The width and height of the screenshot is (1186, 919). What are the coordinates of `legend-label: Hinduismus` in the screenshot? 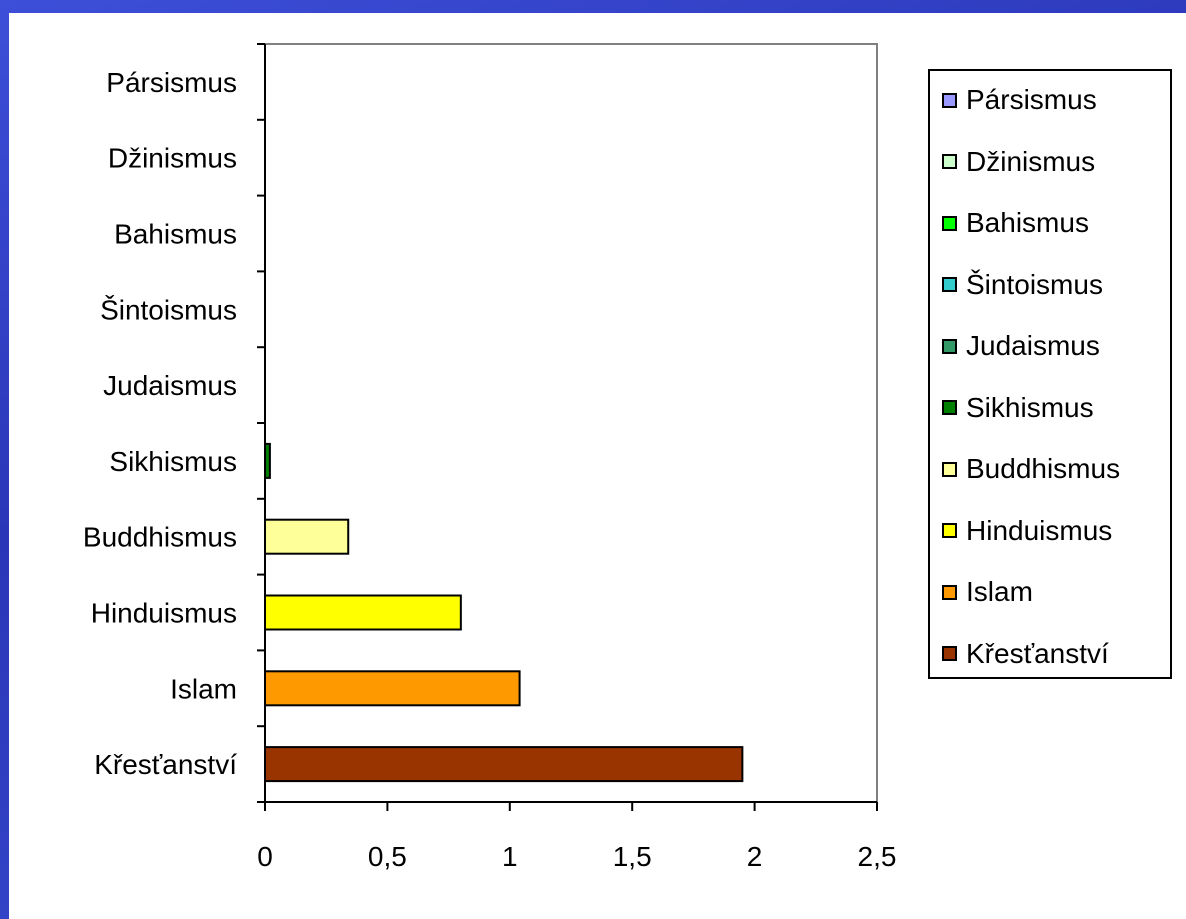 It's located at (1039, 530).